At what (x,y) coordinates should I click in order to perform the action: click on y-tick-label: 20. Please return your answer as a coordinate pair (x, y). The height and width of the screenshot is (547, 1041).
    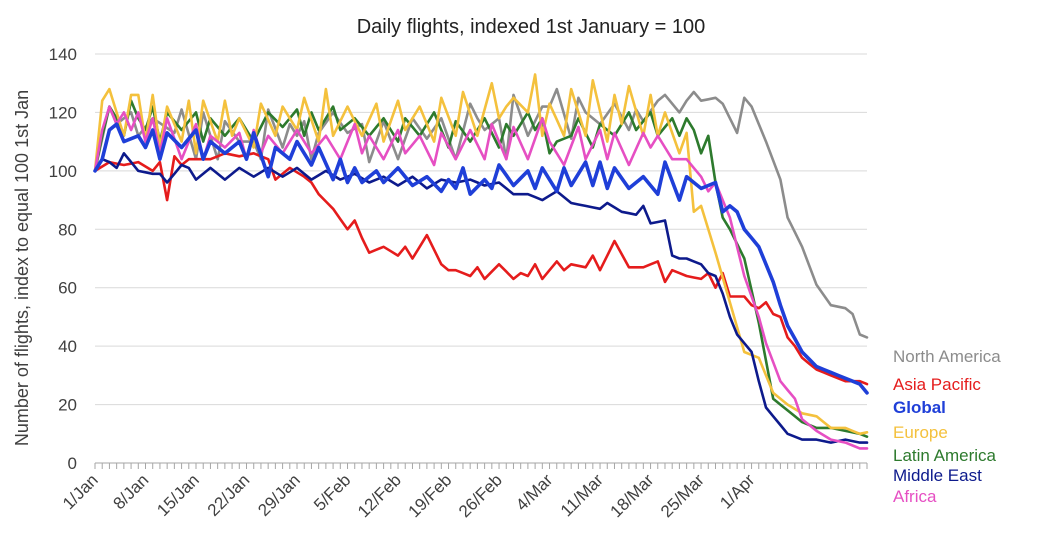
    Looking at the image, I should click on (67, 405).